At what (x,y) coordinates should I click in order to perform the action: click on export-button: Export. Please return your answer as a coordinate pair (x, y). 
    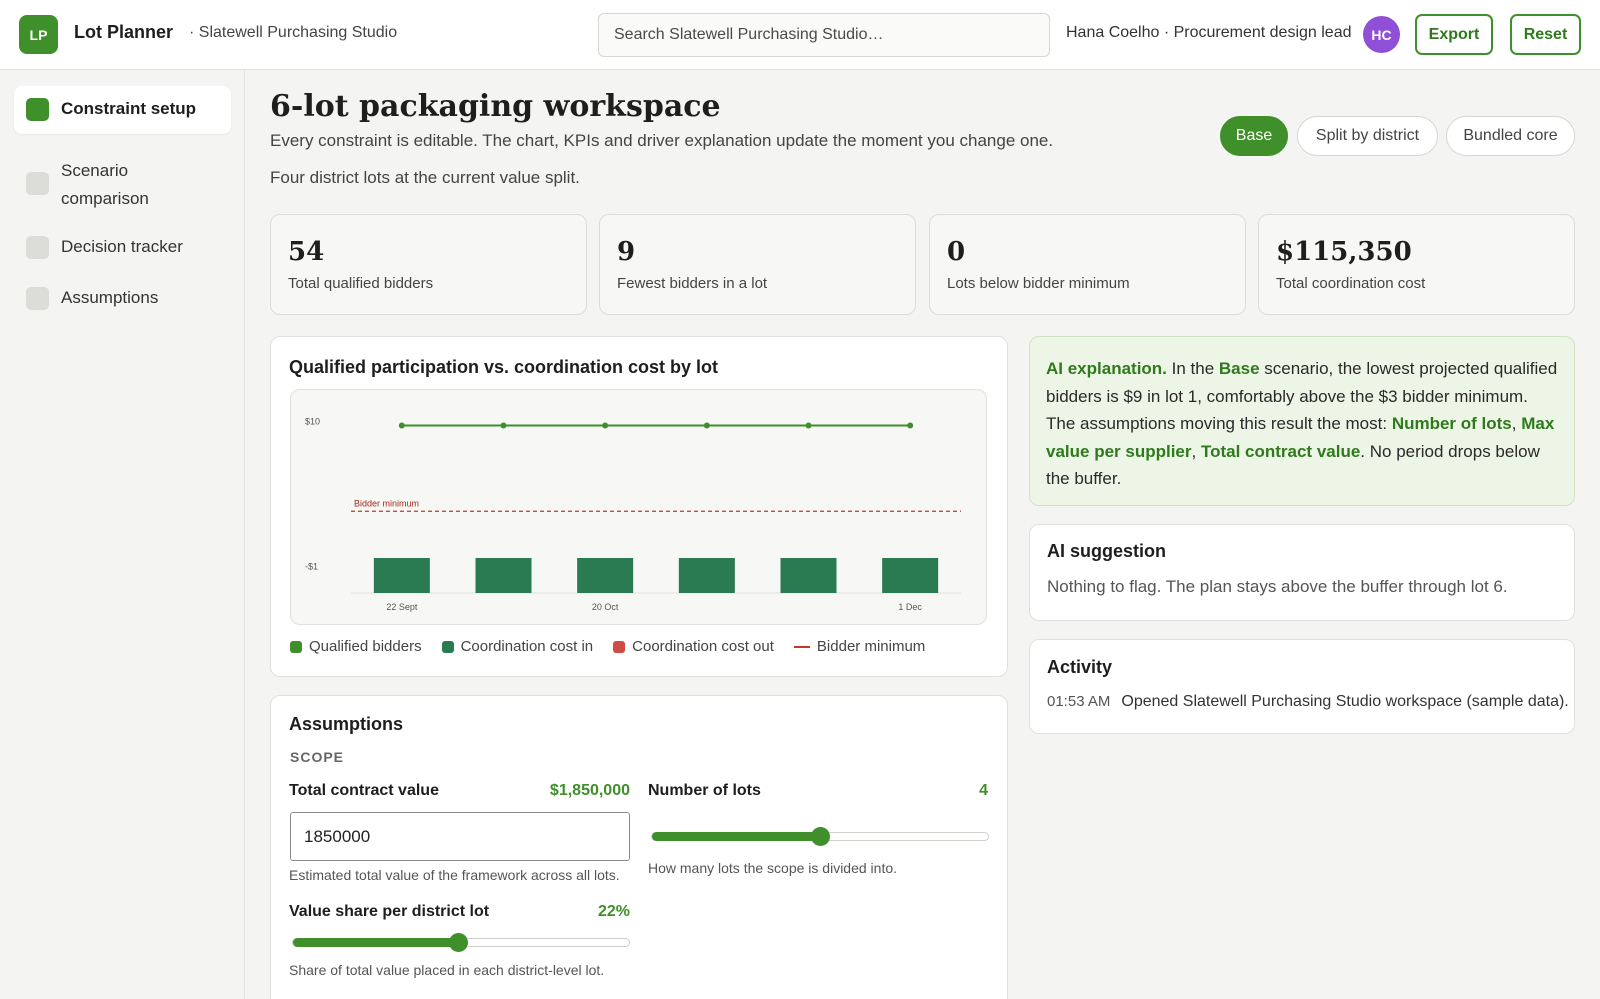
    Looking at the image, I should click on (1454, 34).